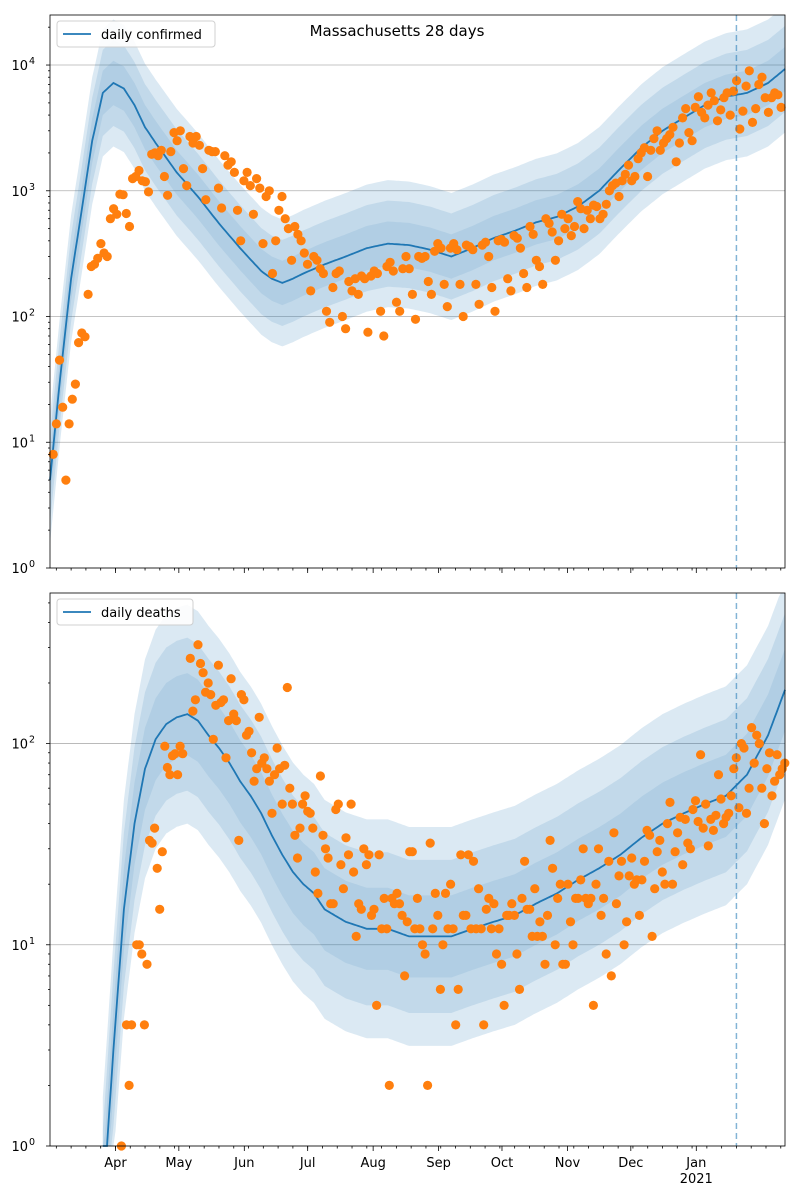 The height and width of the screenshot is (1204, 800). What do you see at coordinates (568, 1163) in the screenshot?
I see `x-tick-label: Nov` at bounding box center [568, 1163].